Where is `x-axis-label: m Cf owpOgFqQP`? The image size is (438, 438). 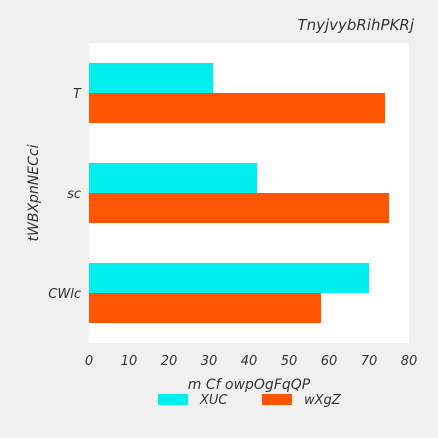 x-axis-label: m Cf owpOgFqQP is located at coordinates (249, 385).